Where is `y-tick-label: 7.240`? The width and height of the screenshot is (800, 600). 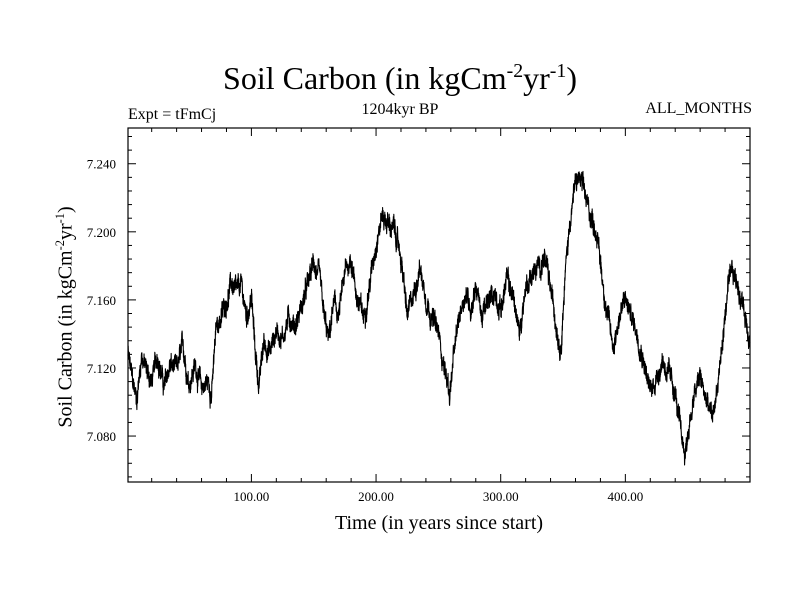
y-tick-label: 7.240 is located at coordinates (101, 164).